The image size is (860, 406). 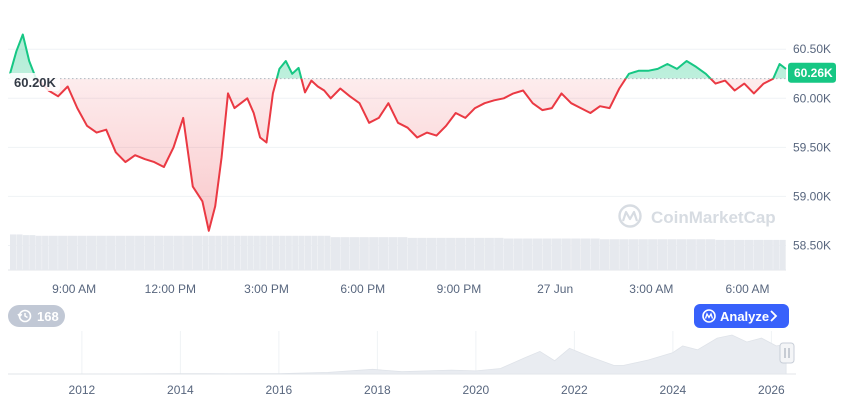 What do you see at coordinates (279, 390) in the screenshot?
I see `navigator-tick-label: 2016` at bounding box center [279, 390].